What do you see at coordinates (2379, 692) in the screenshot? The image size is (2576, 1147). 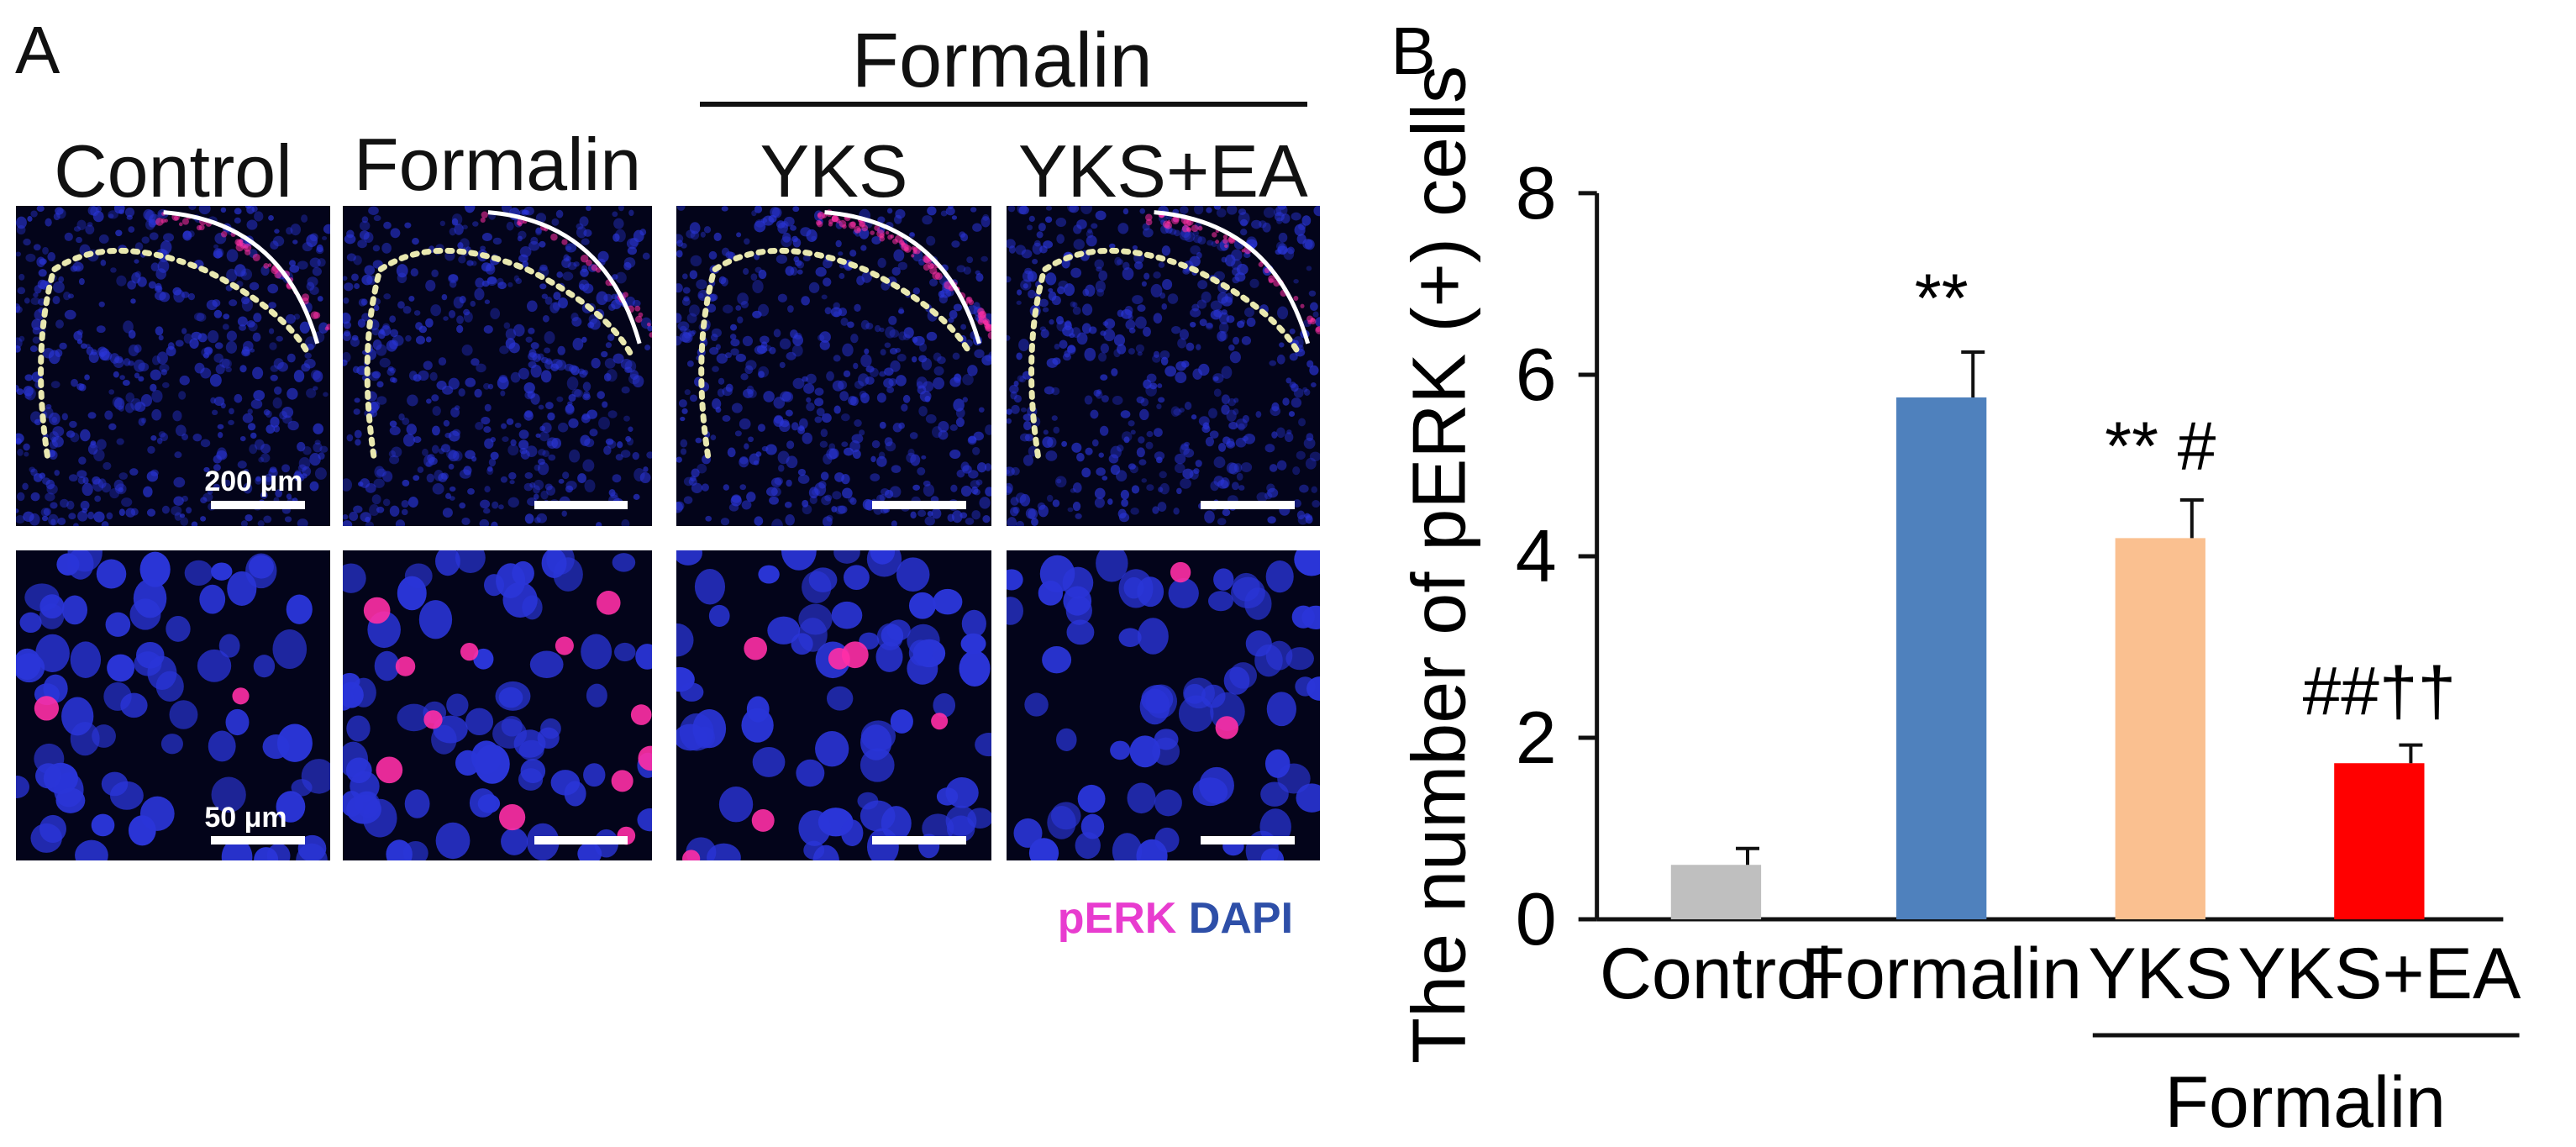 I see `significance-label: ##††` at bounding box center [2379, 692].